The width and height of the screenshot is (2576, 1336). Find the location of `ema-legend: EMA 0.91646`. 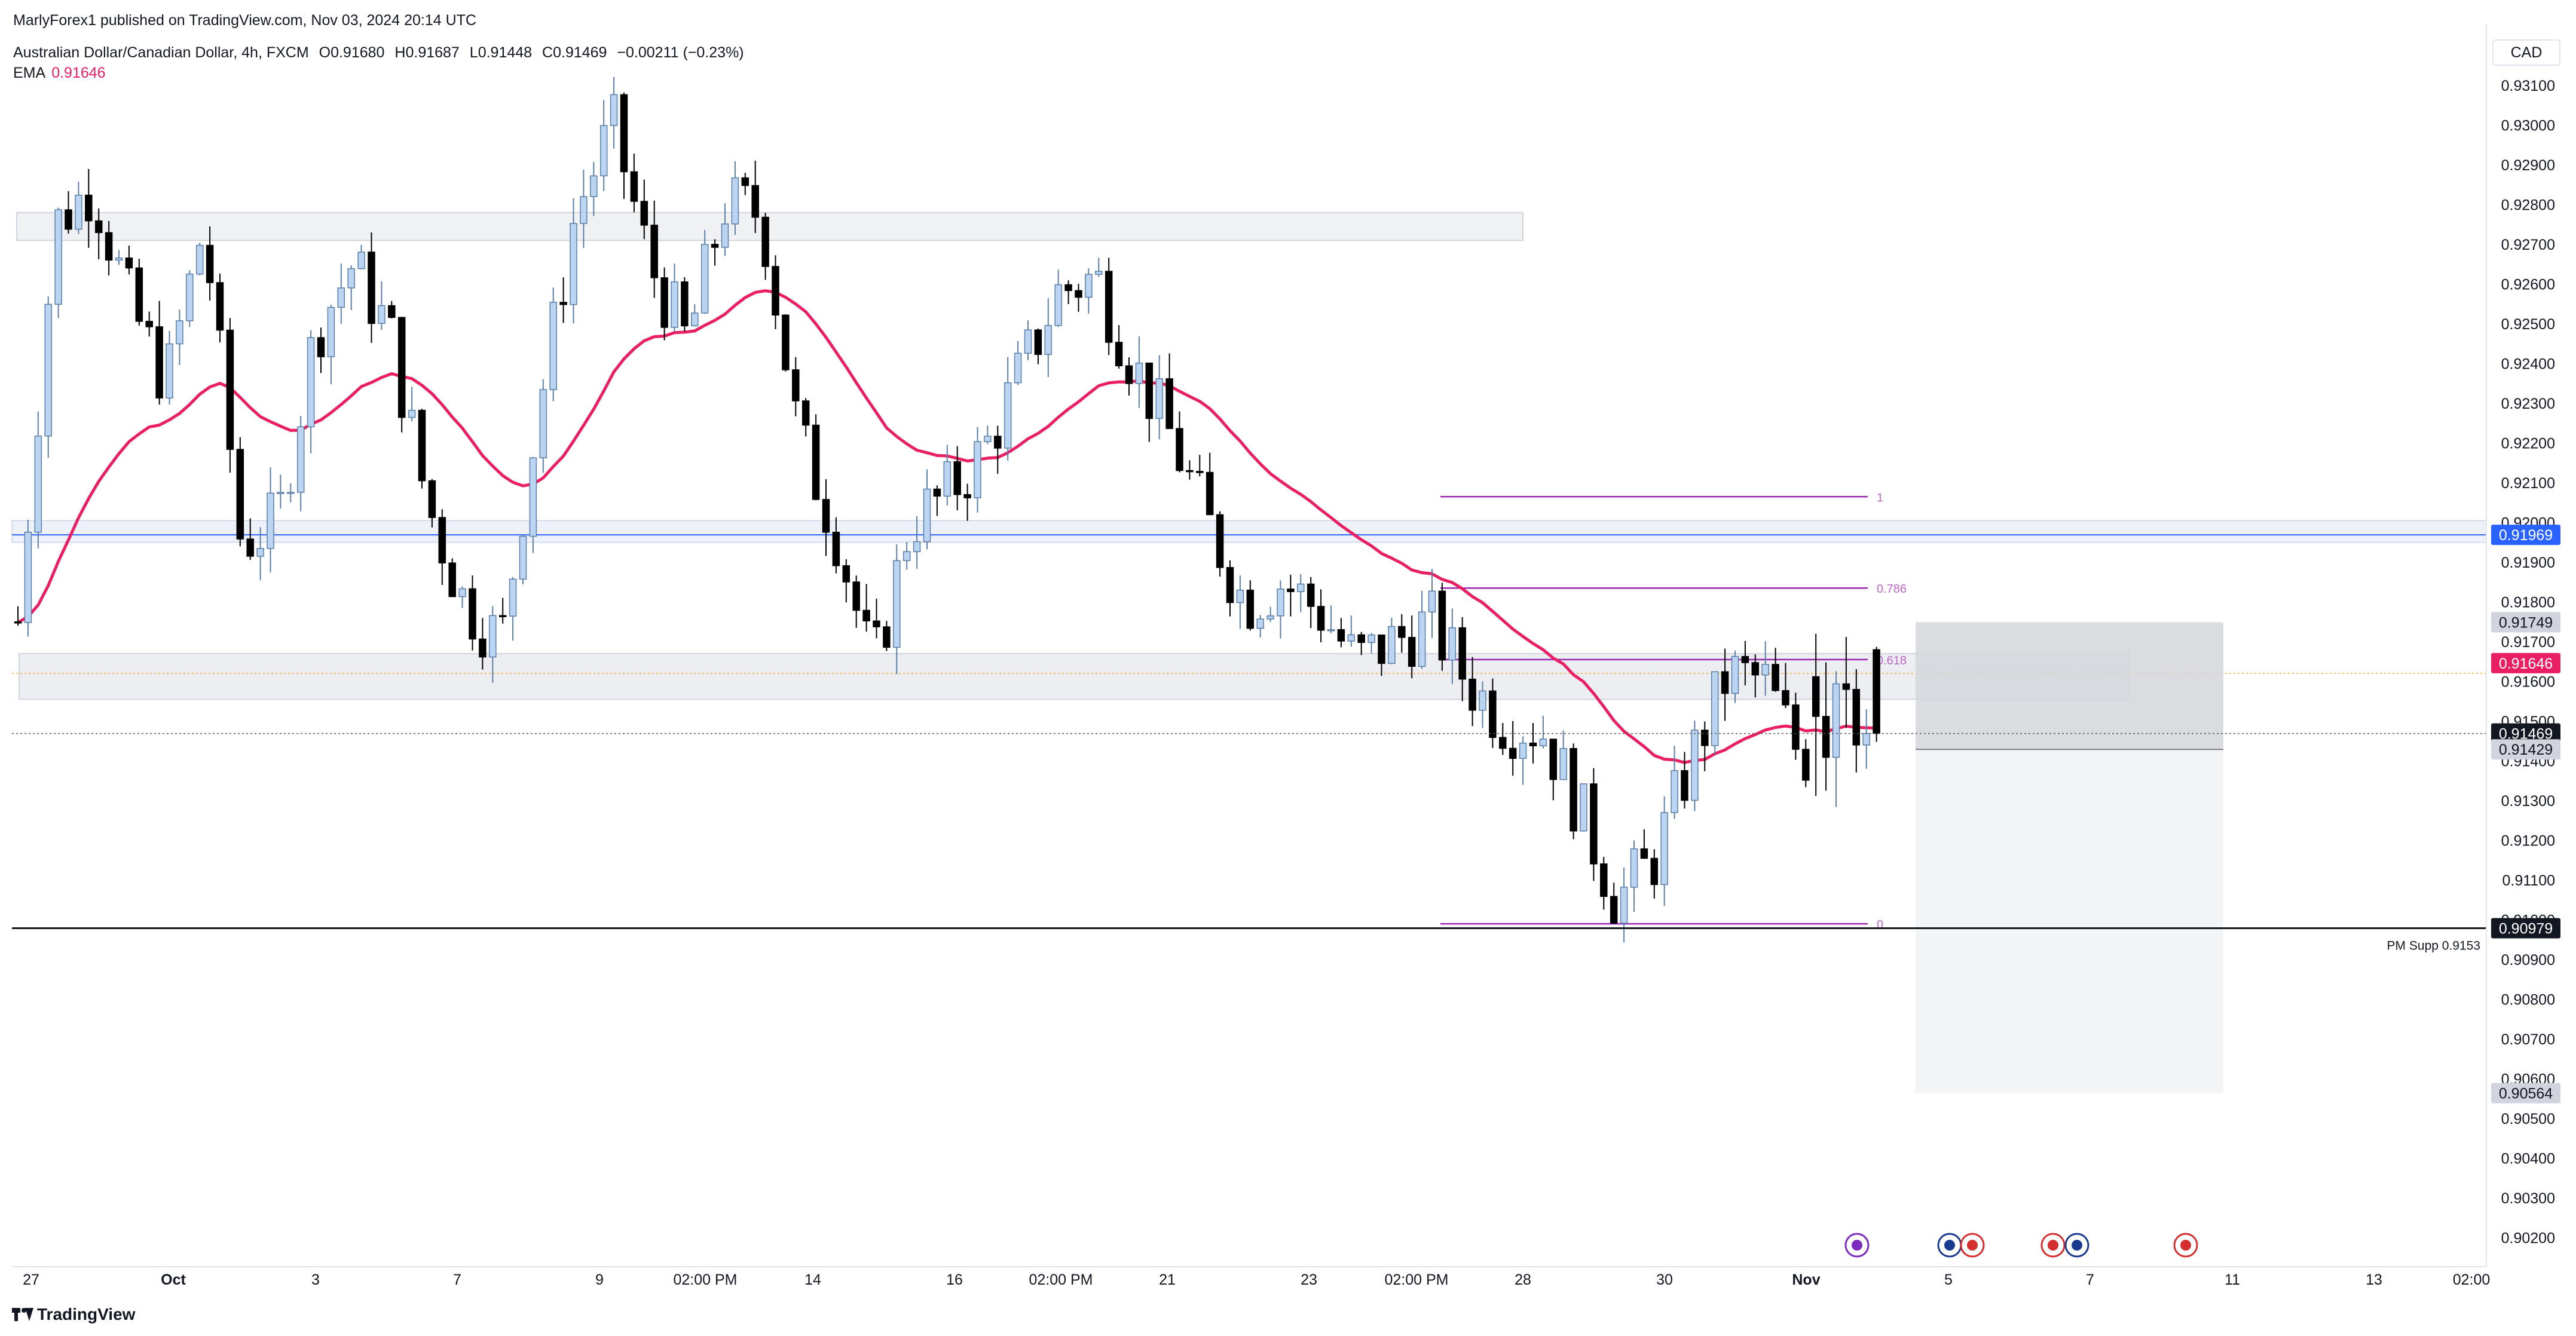

ema-legend: EMA 0.91646 is located at coordinates (62, 73).